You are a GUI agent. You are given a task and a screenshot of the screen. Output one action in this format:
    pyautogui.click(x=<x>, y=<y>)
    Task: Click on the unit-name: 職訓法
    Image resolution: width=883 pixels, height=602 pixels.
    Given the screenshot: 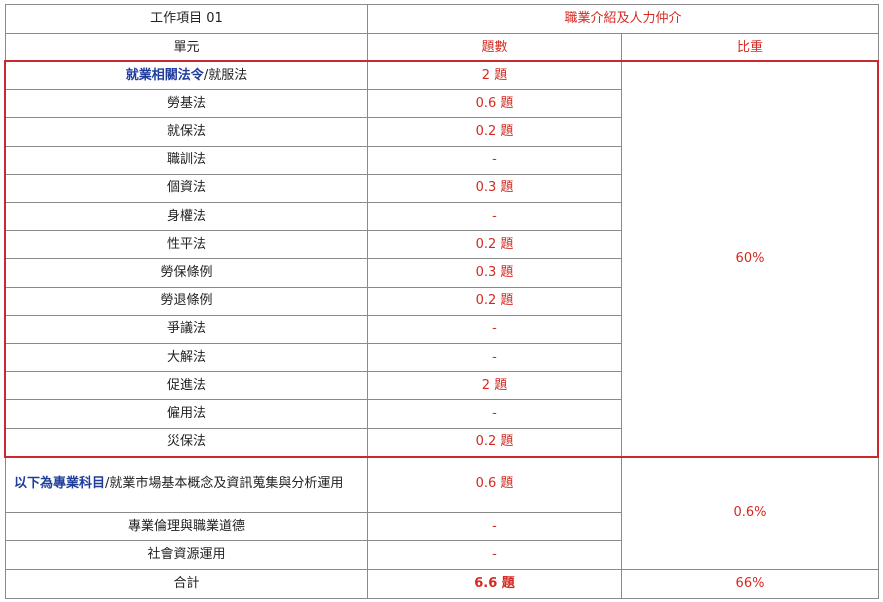 What is the action you would take?
    pyautogui.click(x=186, y=160)
    